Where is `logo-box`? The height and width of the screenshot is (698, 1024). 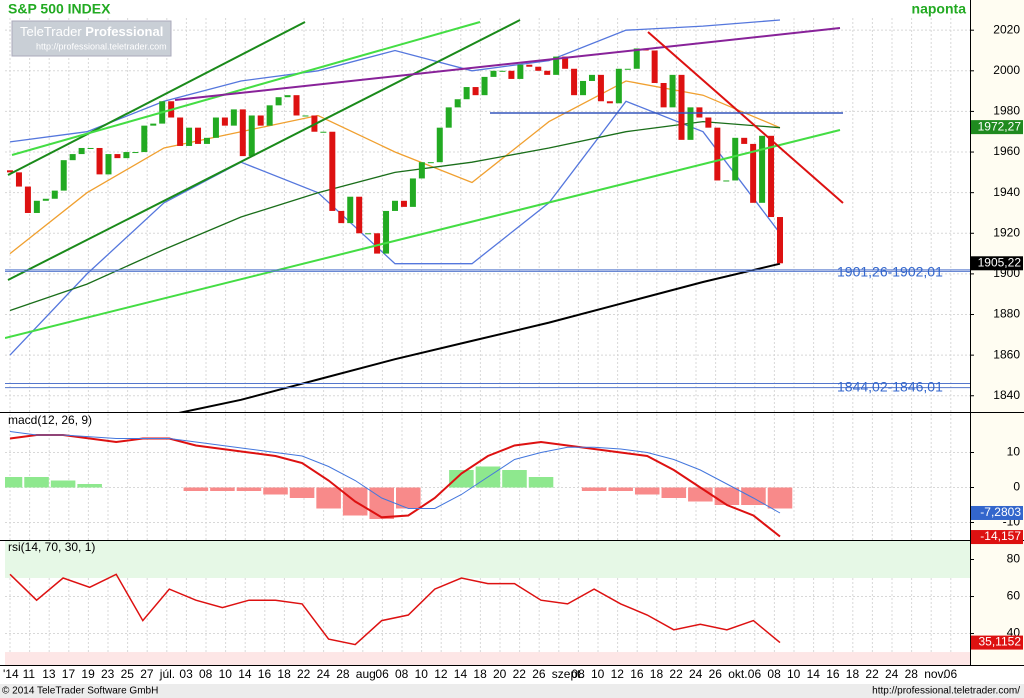 logo-box is located at coordinates (91, 38).